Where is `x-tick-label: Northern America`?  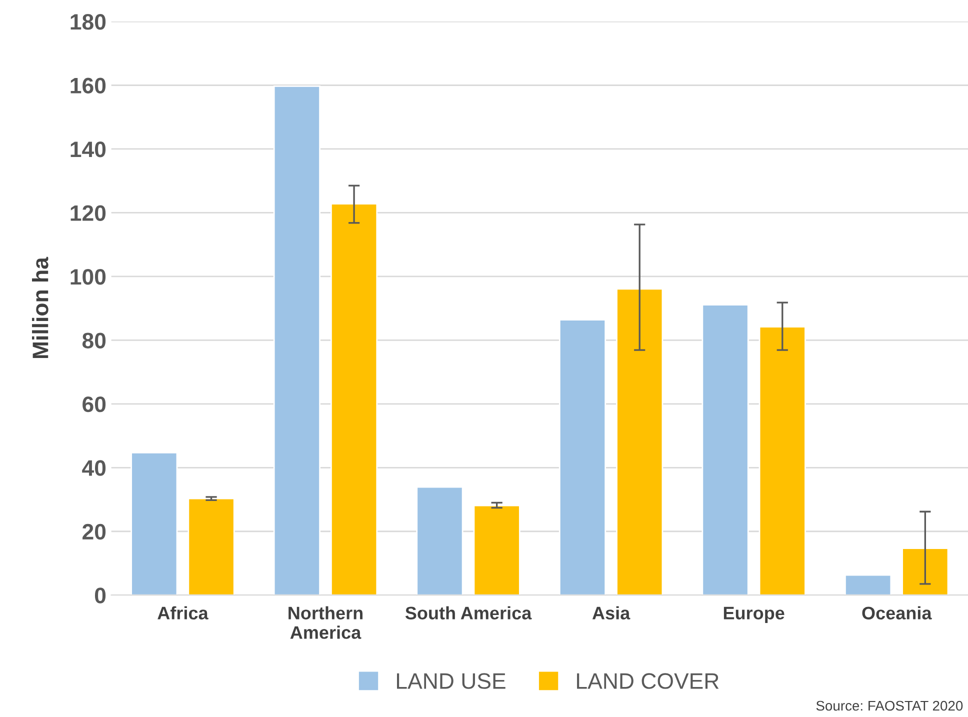 x-tick-label: Northern America is located at coordinates (325, 622).